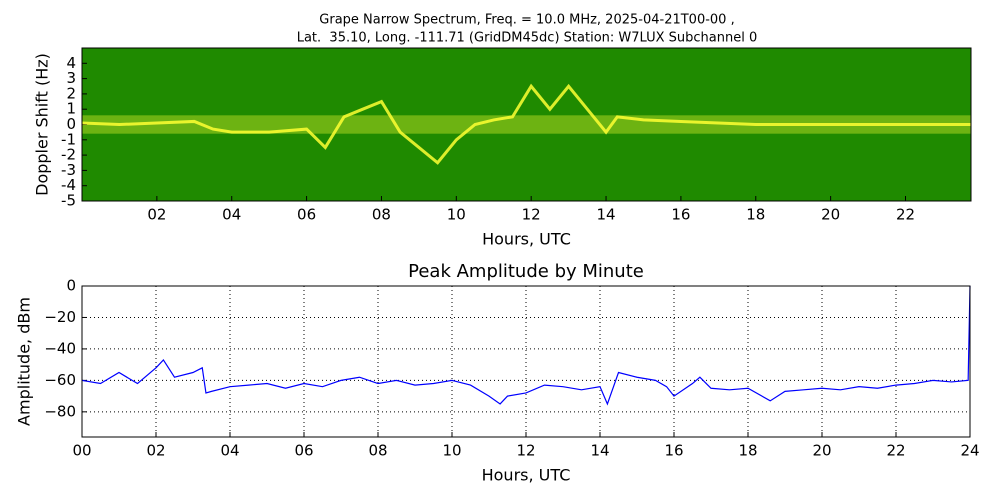 The height and width of the screenshot is (500, 1000). Describe the element at coordinates (68, 170) in the screenshot. I see `y-tick-label: -3` at that location.